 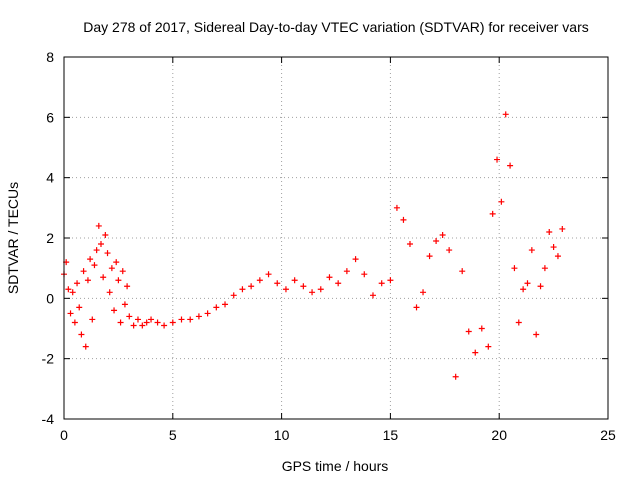 I want to click on y-axis-label: SDTVAR / TECUs, so click(x=13, y=238).